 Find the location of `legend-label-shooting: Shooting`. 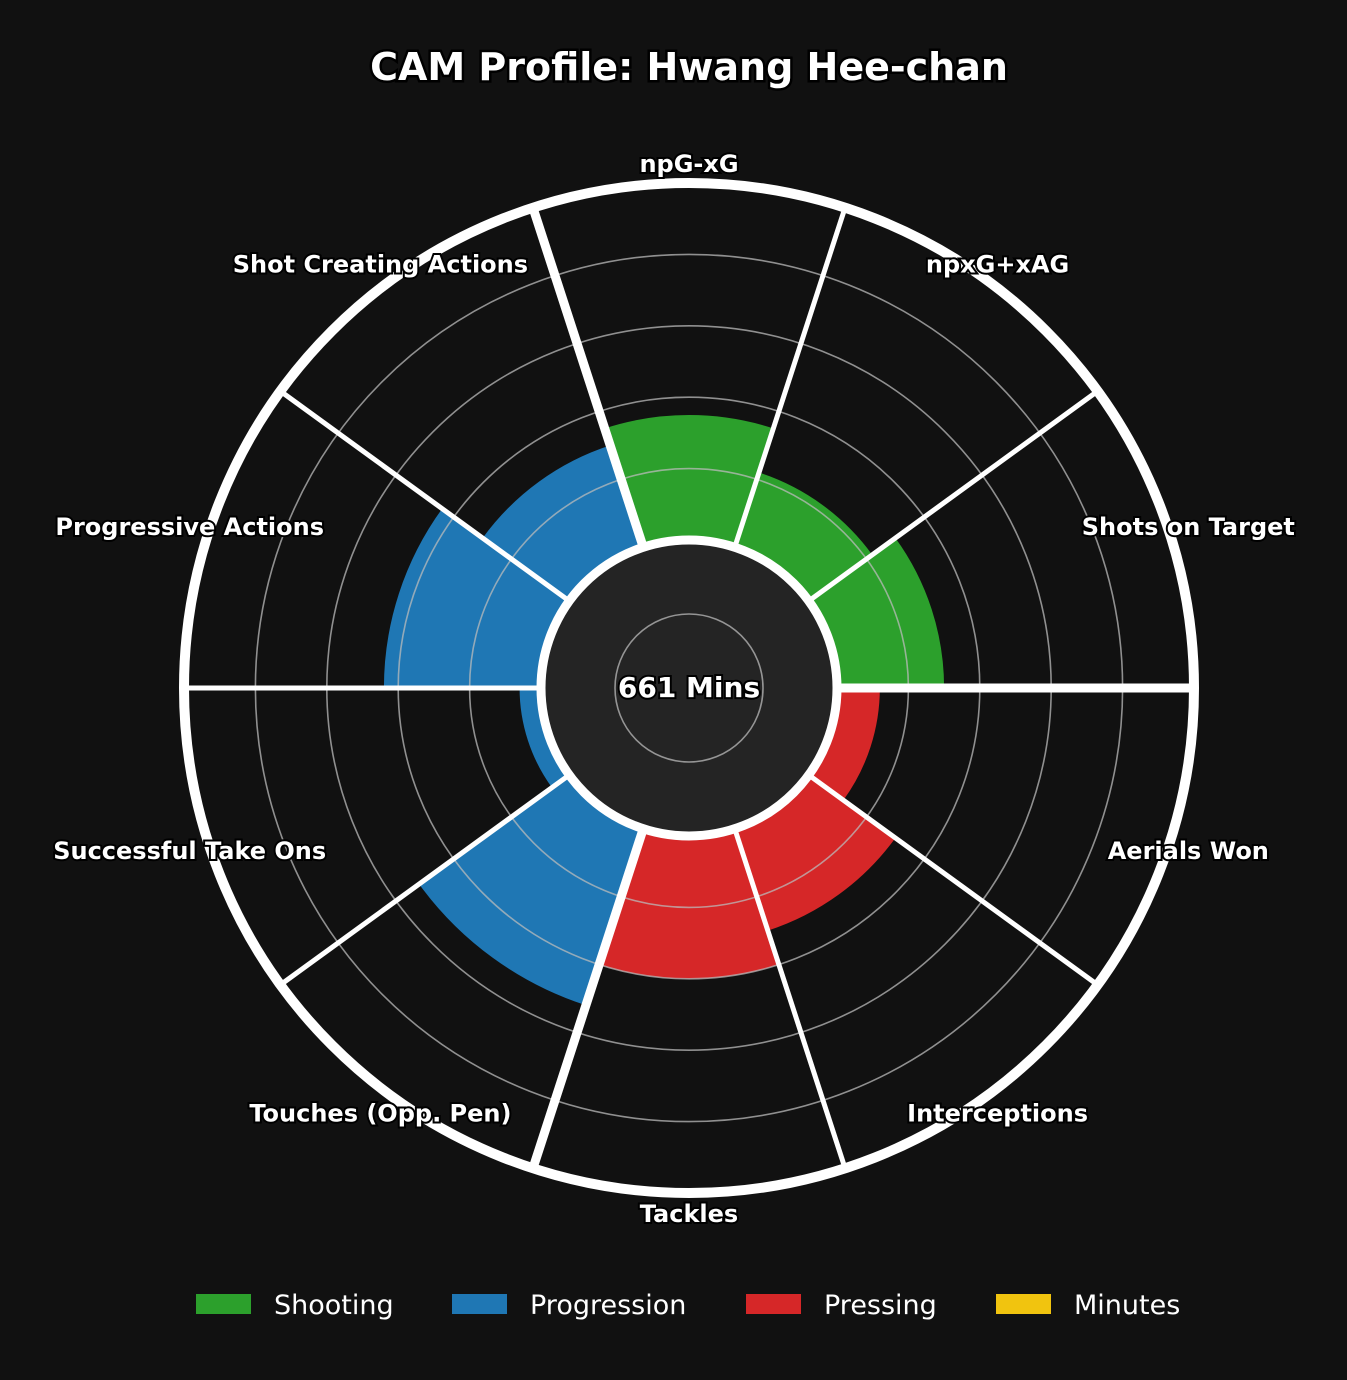

legend-label-shooting: Shooting is located at coordinates (334, 1305).